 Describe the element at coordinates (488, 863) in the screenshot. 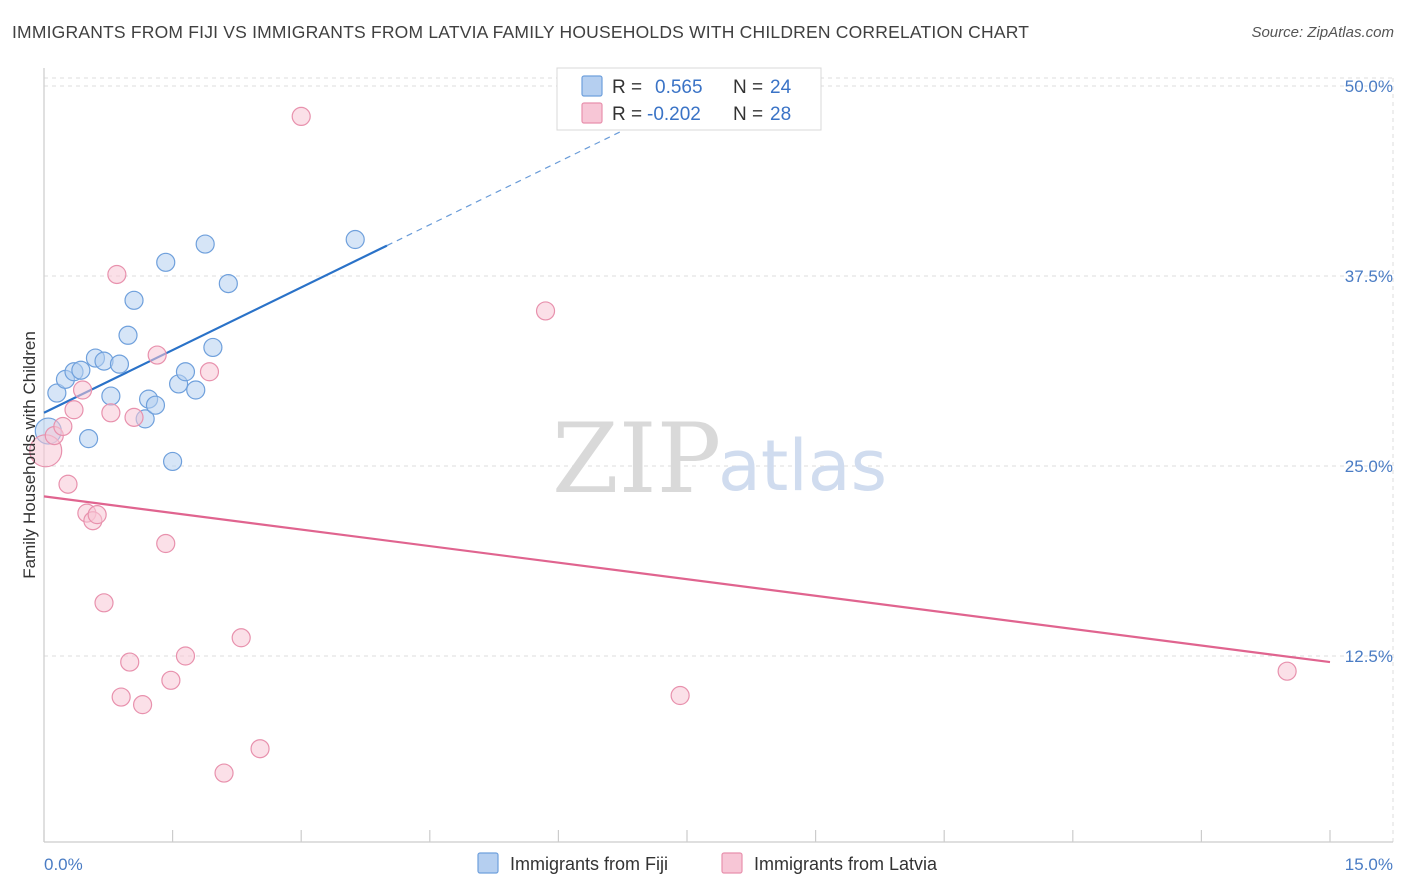

I see `bottom-legend-swatch-fiji` at that location.